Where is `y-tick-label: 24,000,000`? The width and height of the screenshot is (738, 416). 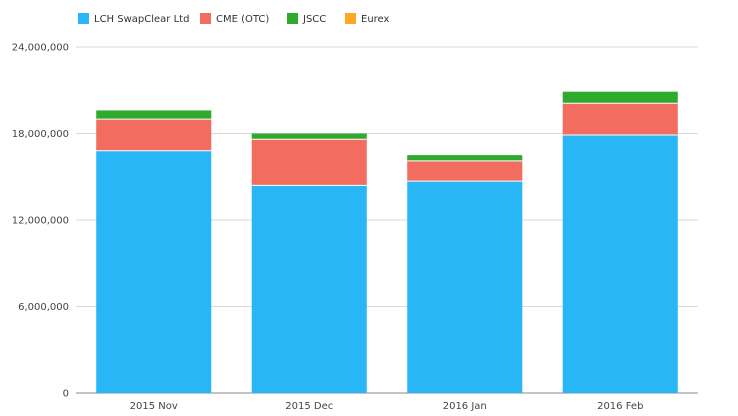
y-tick-label: 24,000,000 is located at coordinates (40, 48).